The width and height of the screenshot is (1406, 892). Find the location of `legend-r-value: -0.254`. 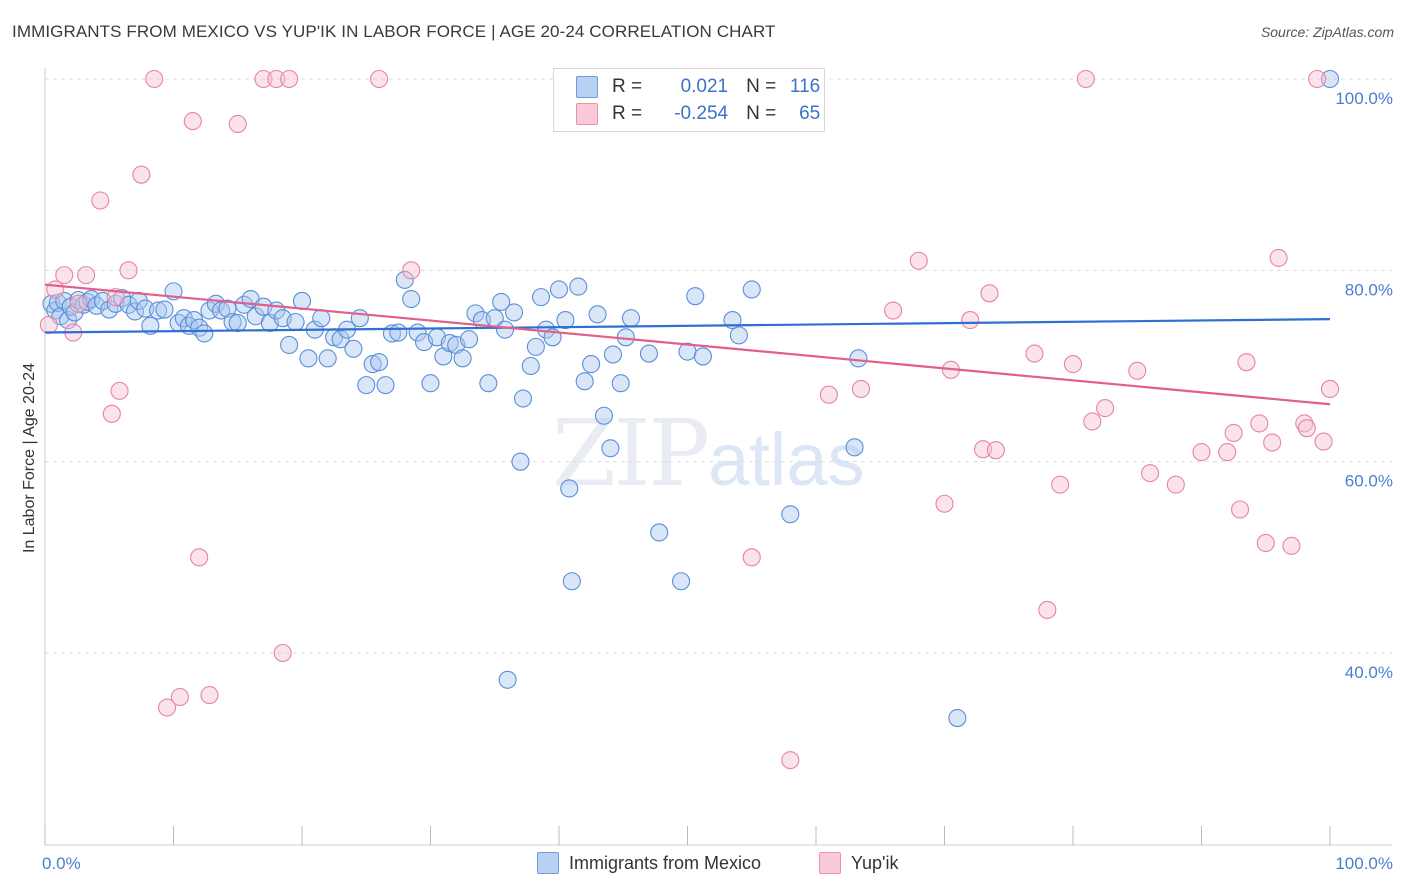

legend-r-value: -0.254 is located at coordinates (701, 113).